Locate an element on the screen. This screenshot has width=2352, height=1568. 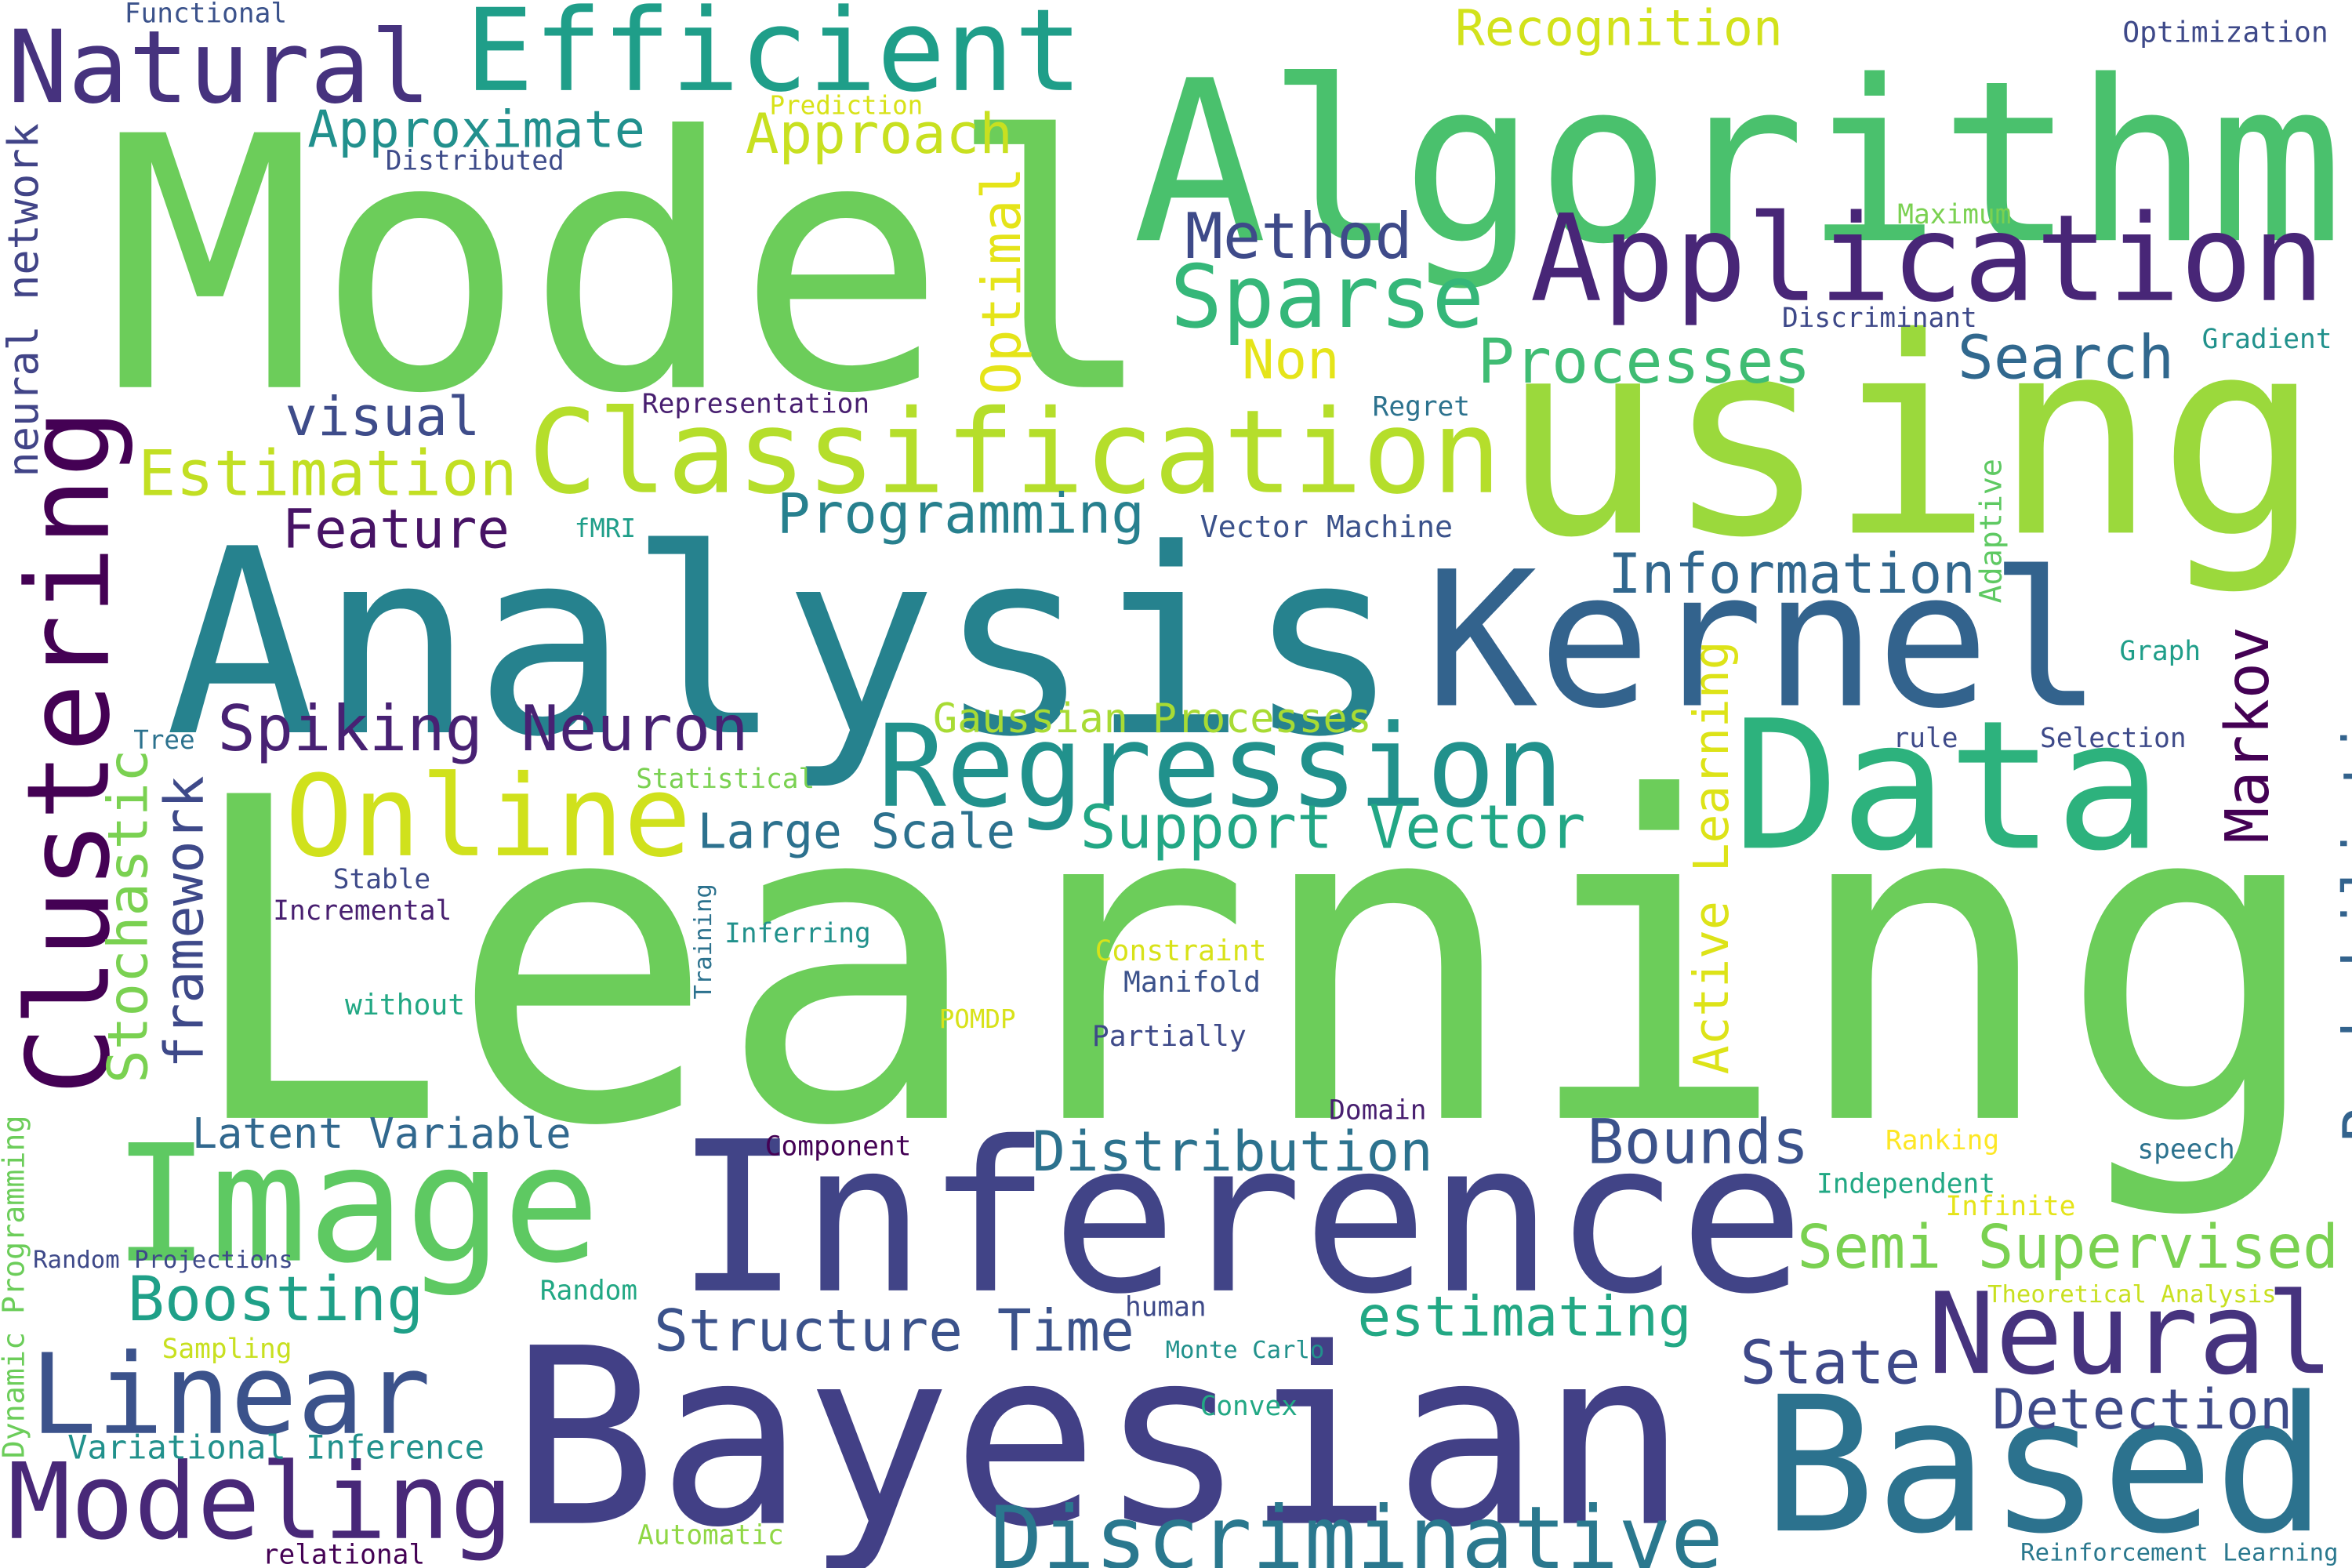
word: Sampling is located at coordinates (227, 1349).